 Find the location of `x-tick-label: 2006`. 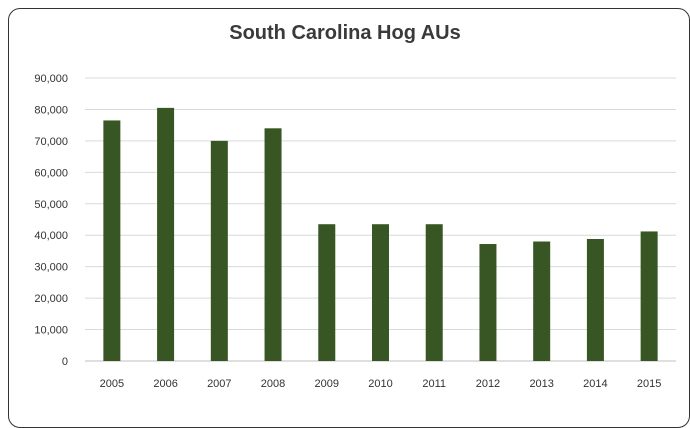

x-tick-label: 2006 is located at coordinates (165, 384).